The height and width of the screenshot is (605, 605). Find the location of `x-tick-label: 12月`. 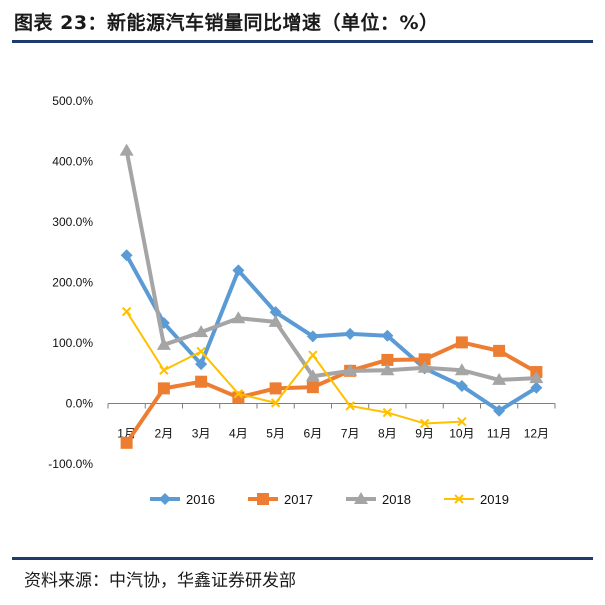

x-tick-label: 12月 is located at coordinates (536, 434).